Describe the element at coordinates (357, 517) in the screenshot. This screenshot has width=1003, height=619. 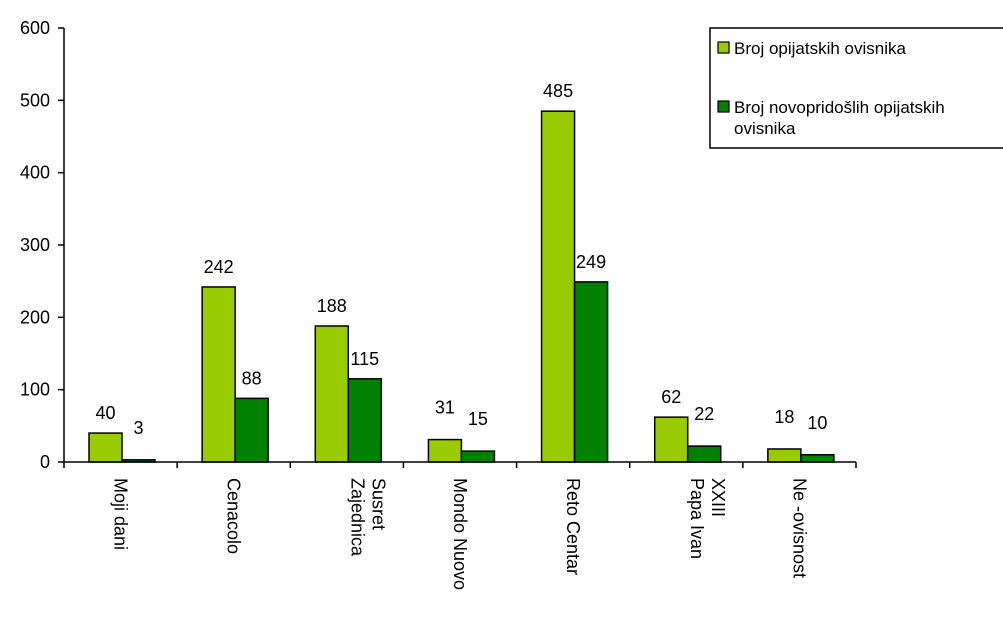
I see `x-category-label-line: Zajednica` at that location.